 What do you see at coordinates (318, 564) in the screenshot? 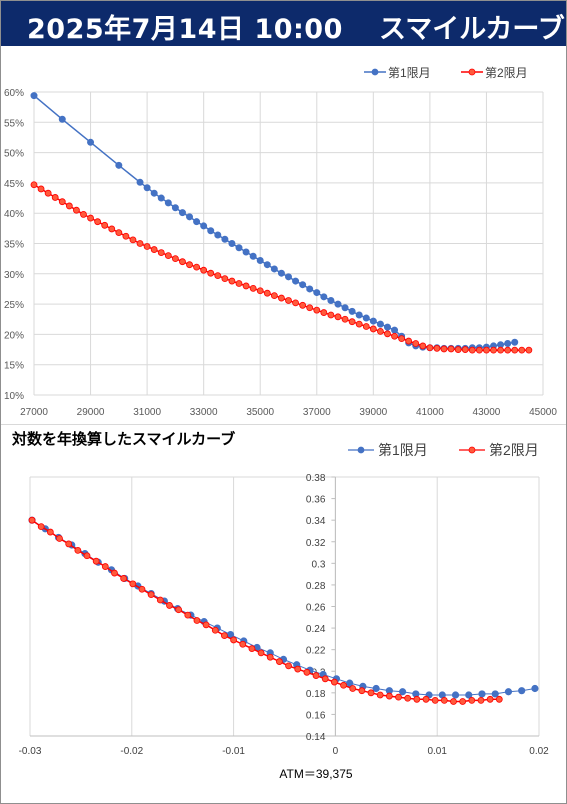
I see `y-tick-label: 0.3` at bounding box center [318, 564].